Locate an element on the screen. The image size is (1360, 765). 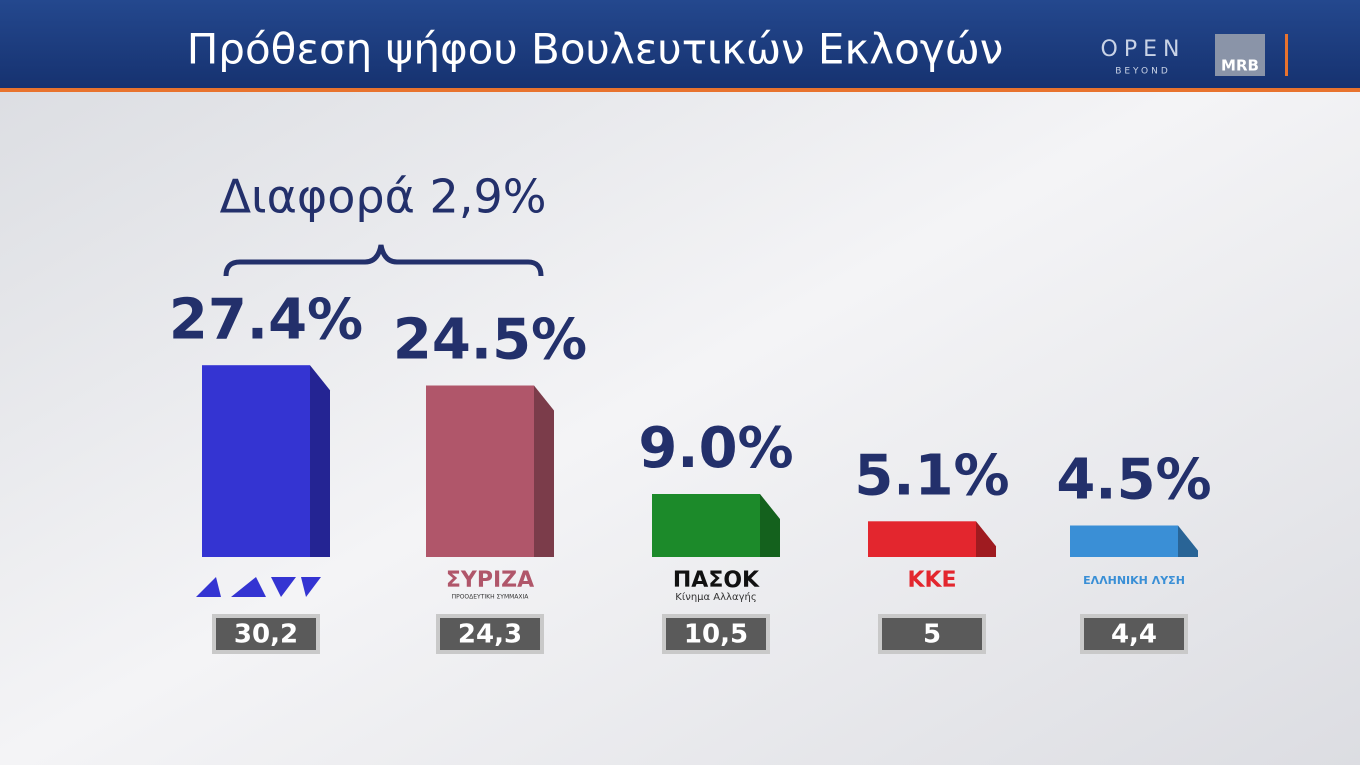
value-label: 5.1% is located at coordinates (931, 475).